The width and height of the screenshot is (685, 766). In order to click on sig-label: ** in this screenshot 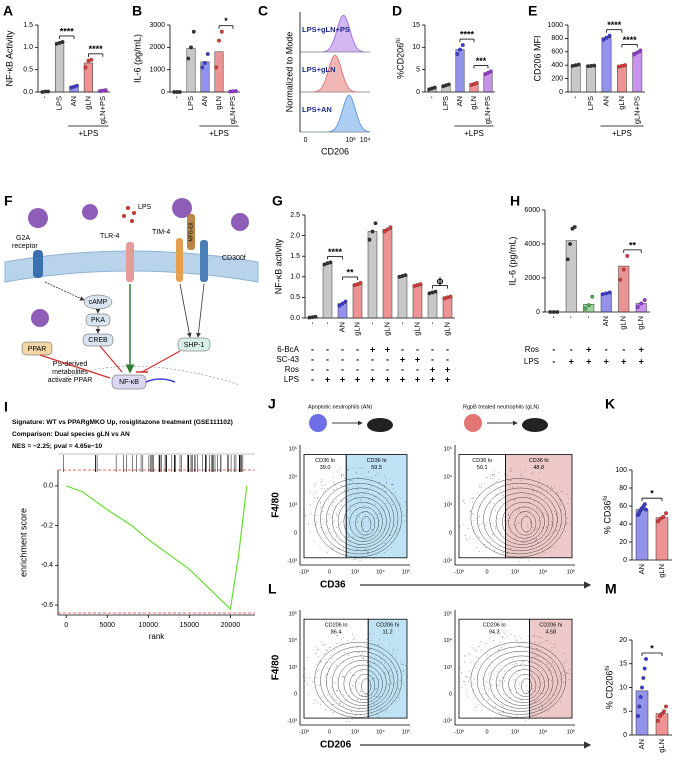, I will do `click(633, 245)`.